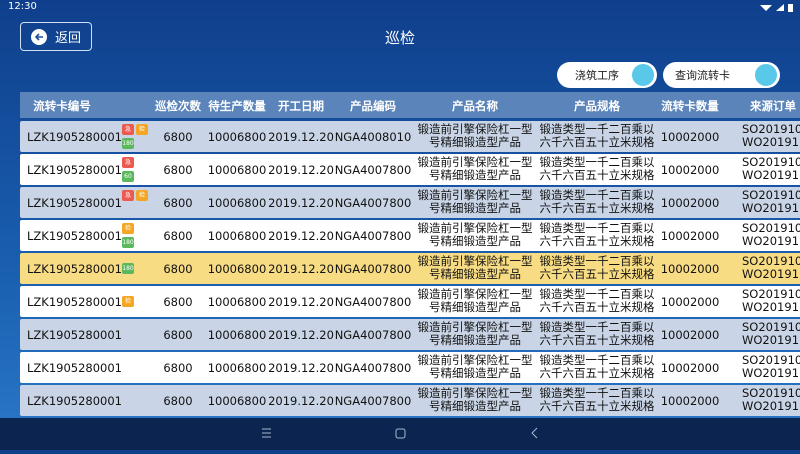 The image size is (800, 454). Describe the element at coordinates (702, 75) in the screenshot. I see `search-placeholder: 查询流转卡` at that location.